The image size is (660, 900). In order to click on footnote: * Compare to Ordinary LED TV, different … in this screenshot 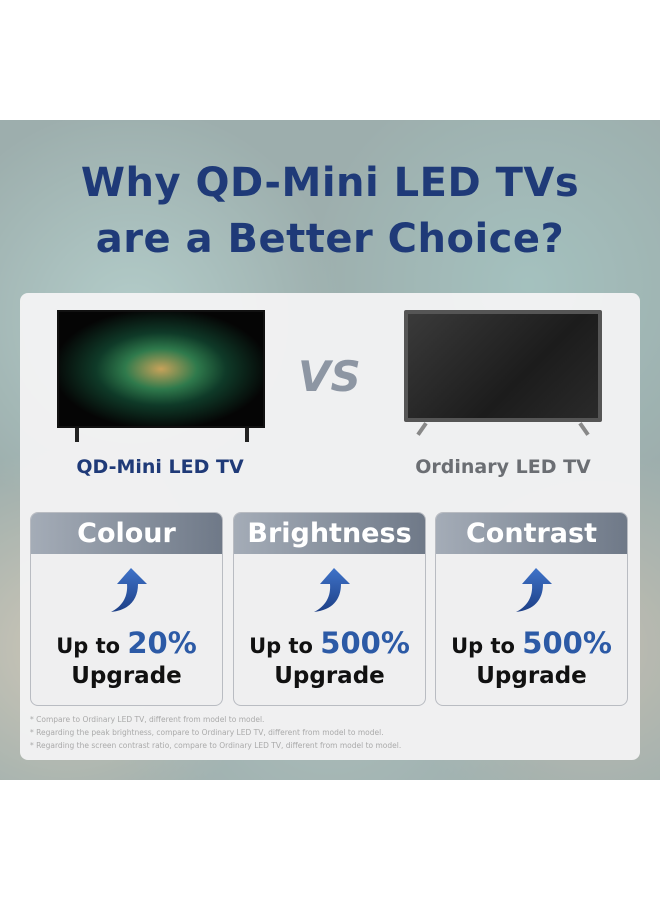, I will do `click(147, 719)`.